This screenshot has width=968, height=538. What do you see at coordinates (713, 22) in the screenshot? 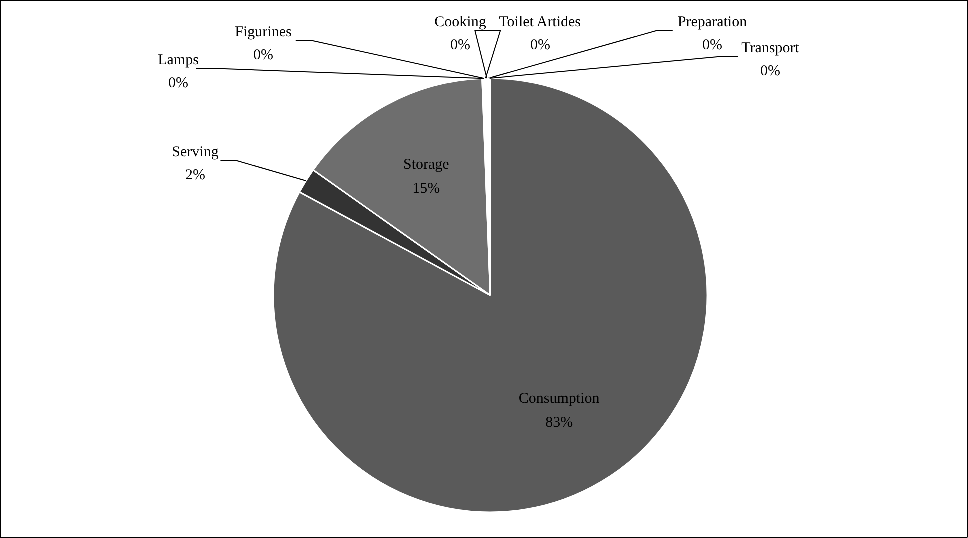
I see `slice-label: Preparation` at bounding box center [713, 22].